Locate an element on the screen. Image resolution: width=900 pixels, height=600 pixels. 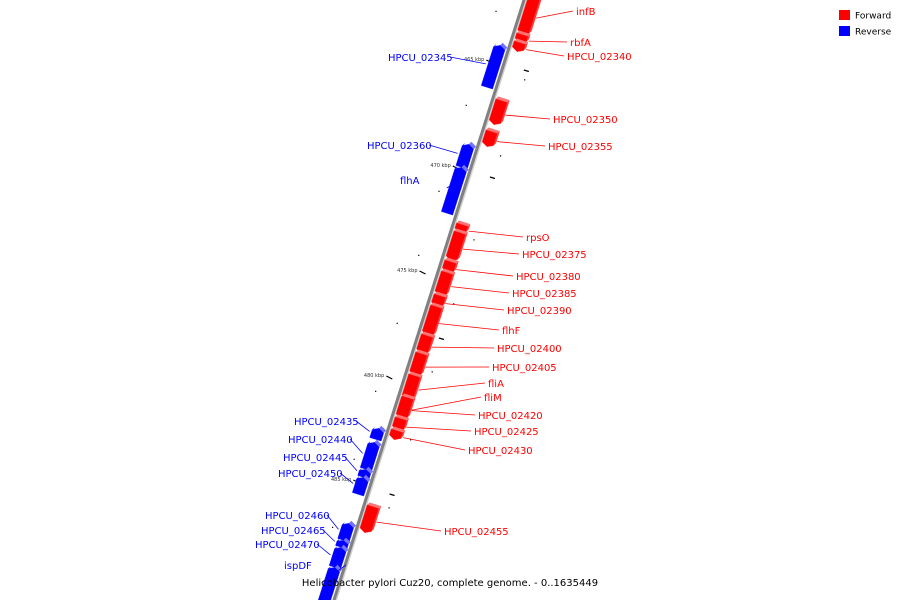
gene-hpcu-02400-side is located at coordinates (432, 344).